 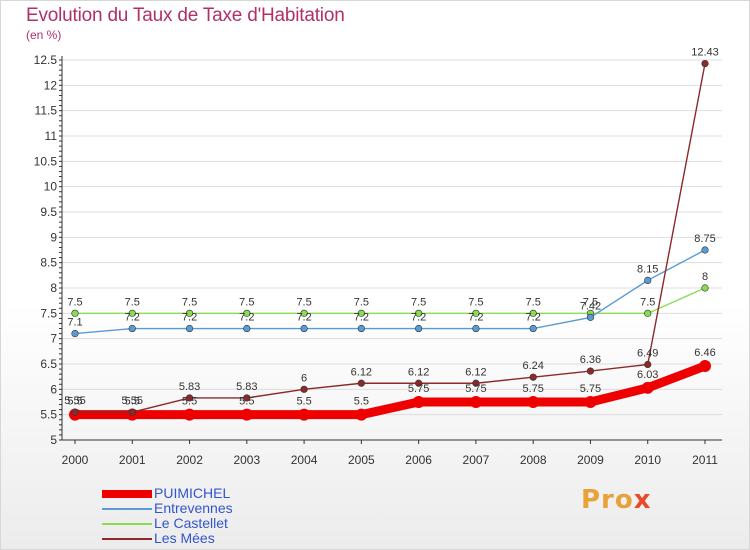 What do you see at coordinates (191, 523) in the screenshot?
I see `legend-label-le-castellet: Le Castellet` at bounding box center [191, 523].